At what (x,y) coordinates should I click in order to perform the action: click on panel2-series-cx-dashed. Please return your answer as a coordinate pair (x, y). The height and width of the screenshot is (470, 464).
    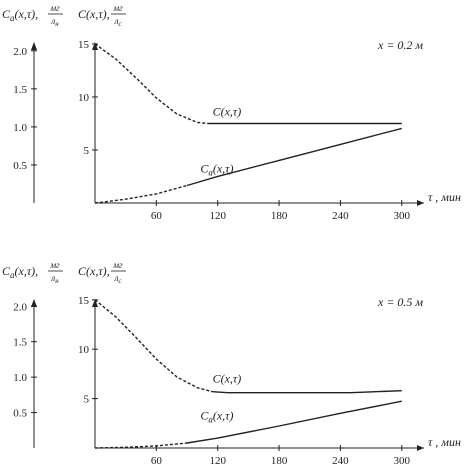
    Looking at the image, I should click on (153, 346).